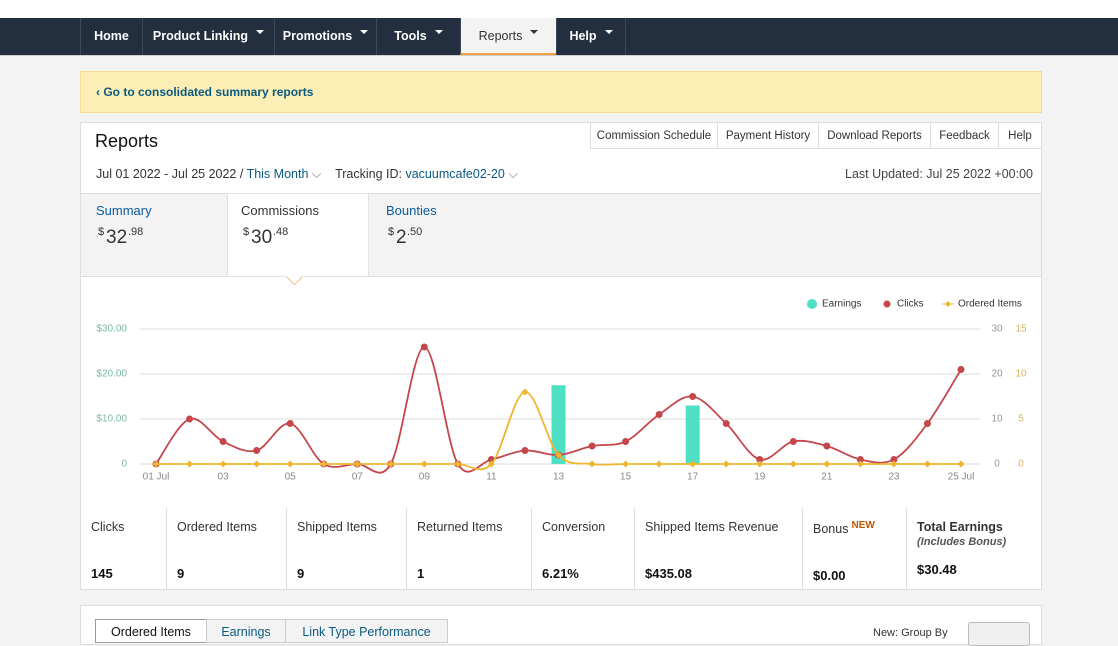  Describe the element at coordinates (654, 135) in the screenshot. I see `text: Commission Schedule` at that location.